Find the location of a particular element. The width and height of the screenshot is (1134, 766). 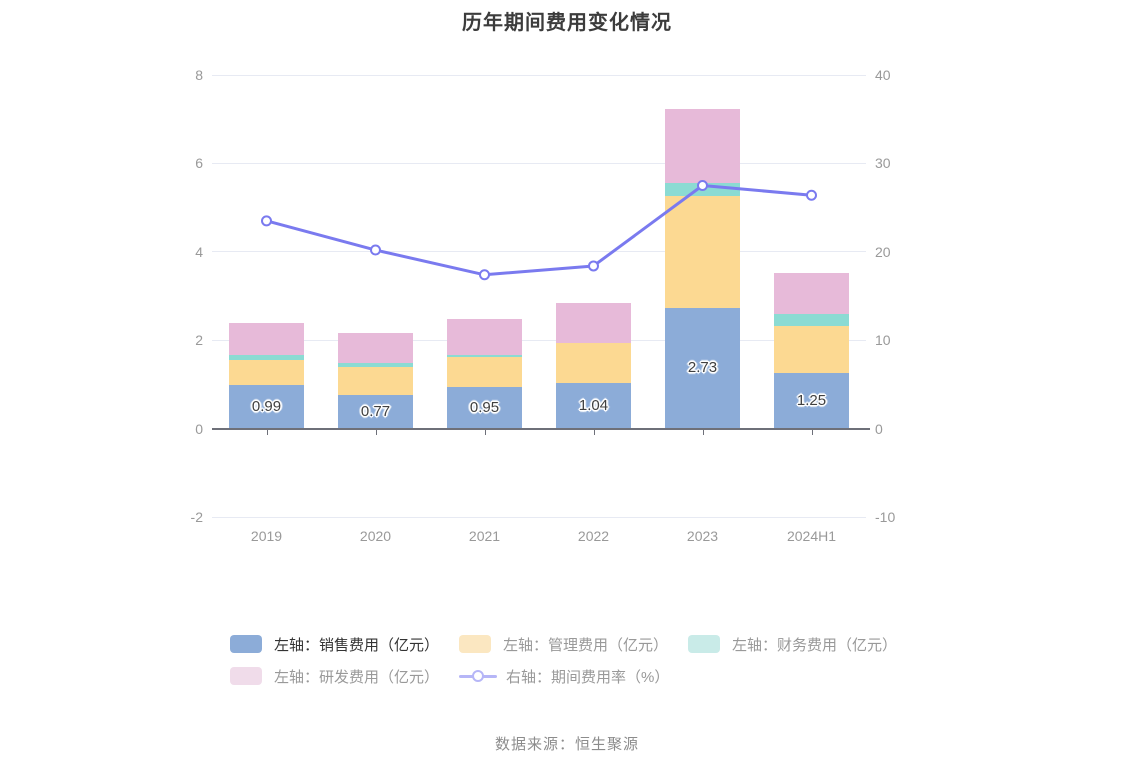

x-axis-label: 2020 is located at coordinates (375, 536).